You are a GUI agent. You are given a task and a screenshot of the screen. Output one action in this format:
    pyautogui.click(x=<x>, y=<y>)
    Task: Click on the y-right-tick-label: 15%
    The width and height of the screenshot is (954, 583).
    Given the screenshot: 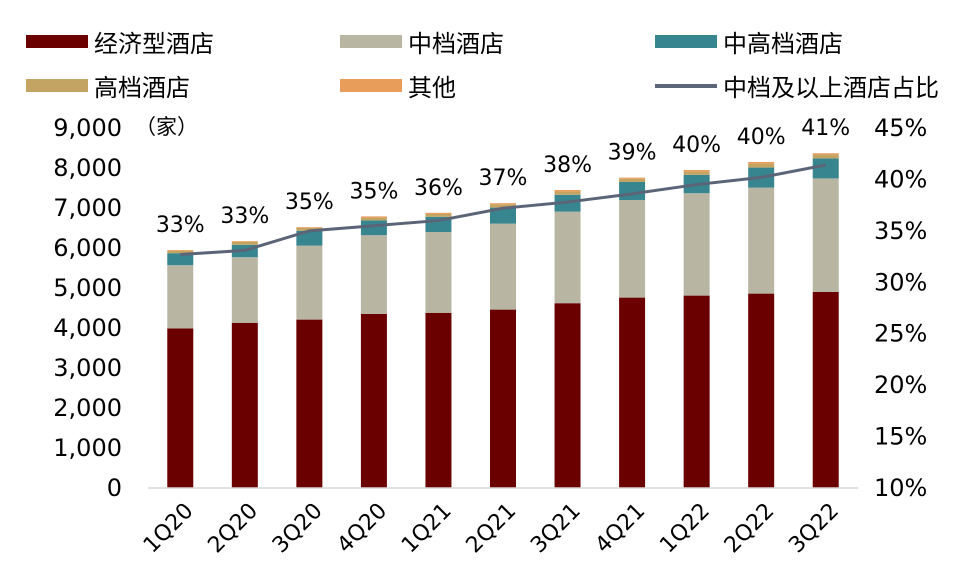 What is the action you would take?
    pyautogui.click(x=900, y=437)
    